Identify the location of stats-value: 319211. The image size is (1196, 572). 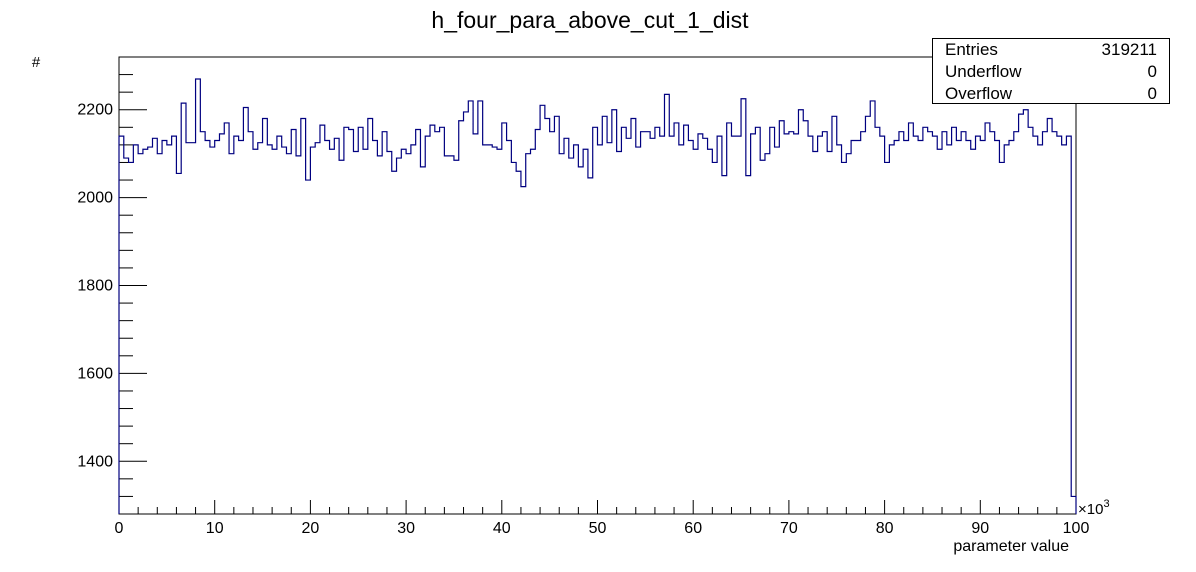
(1129, 49).